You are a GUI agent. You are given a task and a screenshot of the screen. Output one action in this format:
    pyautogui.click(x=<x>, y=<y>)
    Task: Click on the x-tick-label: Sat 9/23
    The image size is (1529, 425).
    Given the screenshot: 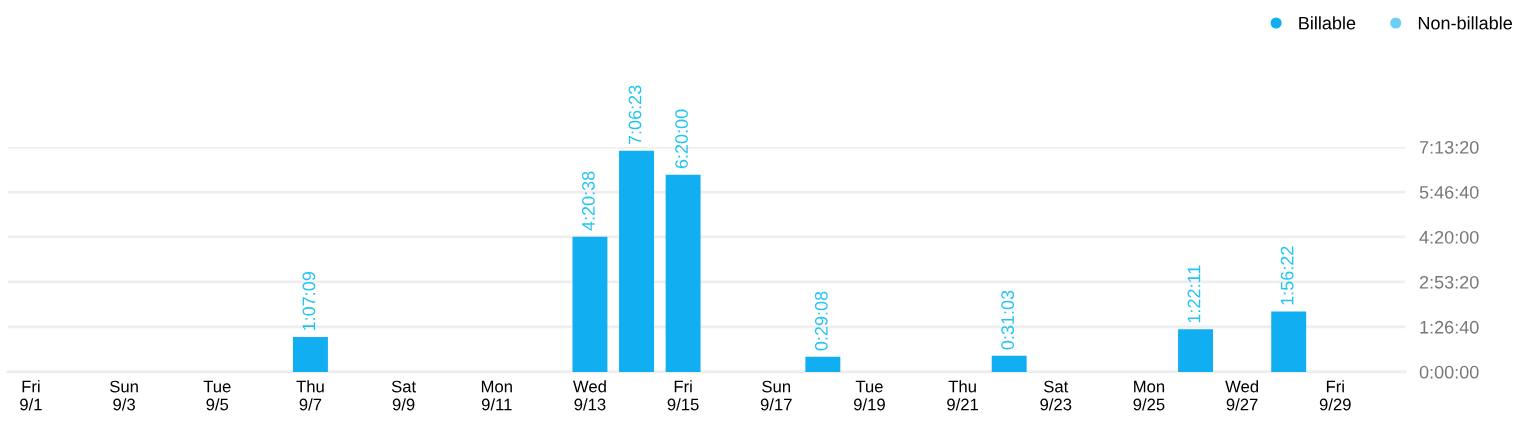 What is the action you would take?
    pyautogui.click(x=1056, y=395)
    